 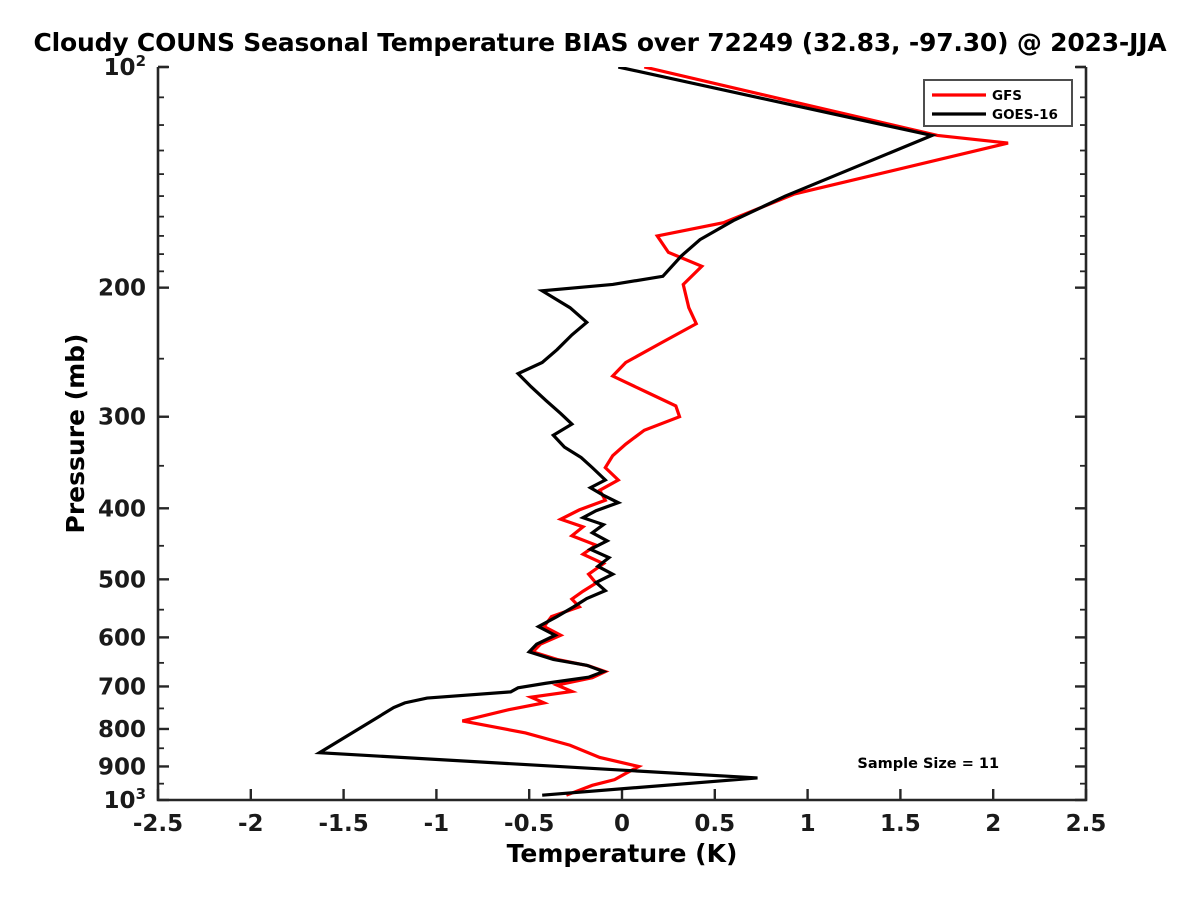 I want to click on y-tick-label: 800, so click(x=122, y=730).